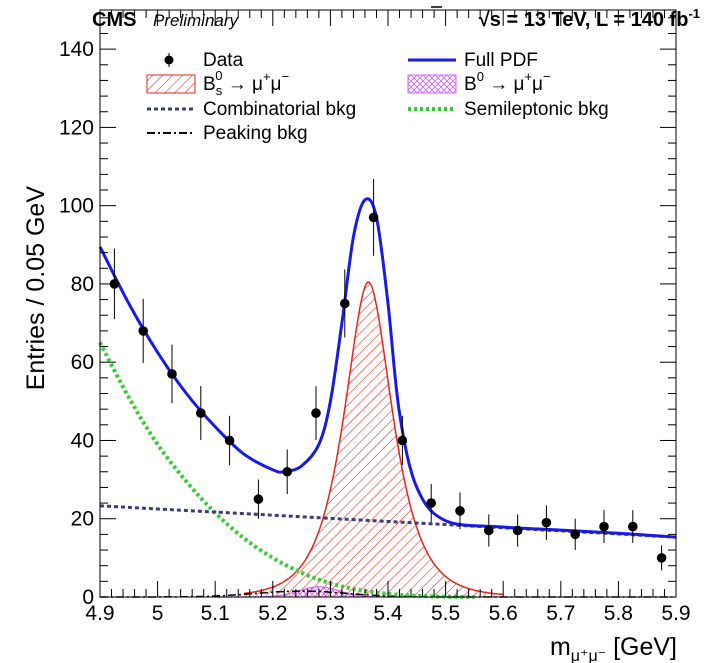  I want to click on legend-b0-swatch, so click(432, 84).